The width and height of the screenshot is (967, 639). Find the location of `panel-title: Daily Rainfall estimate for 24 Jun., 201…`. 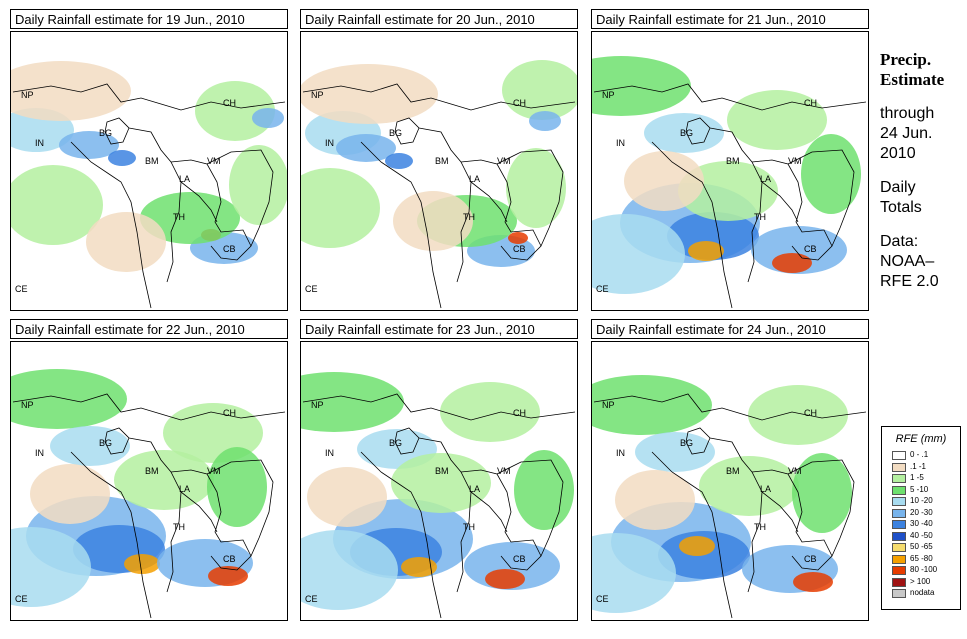

panel-title: Daily Rainfall estimate for 24 Jun., 201… is located at coordinates (730, 329).